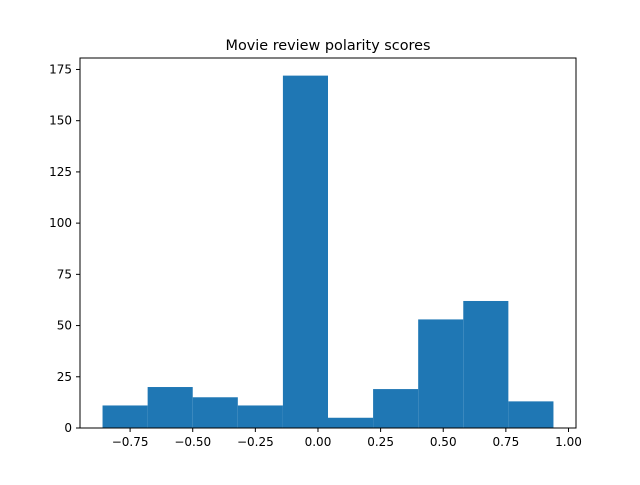 The image size is (640, 485). Describe the element at coordinates (64, 377) in the screenshot. I see `y-tick-label: 25` at that location.